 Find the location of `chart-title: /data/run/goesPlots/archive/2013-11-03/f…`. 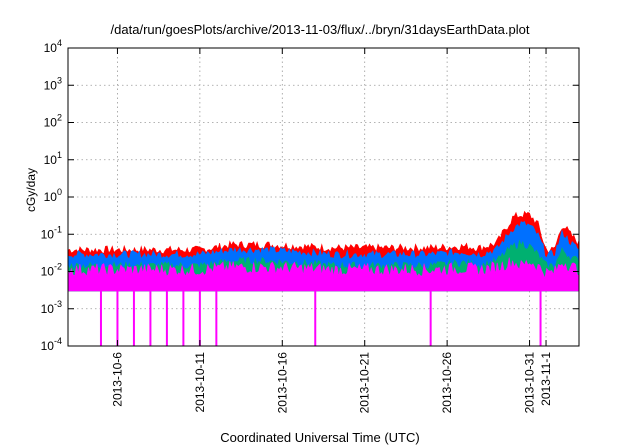

chart-title: /data/run/goesPlots/archive/2013-11-03/f… is located at coordinates (320, 29).